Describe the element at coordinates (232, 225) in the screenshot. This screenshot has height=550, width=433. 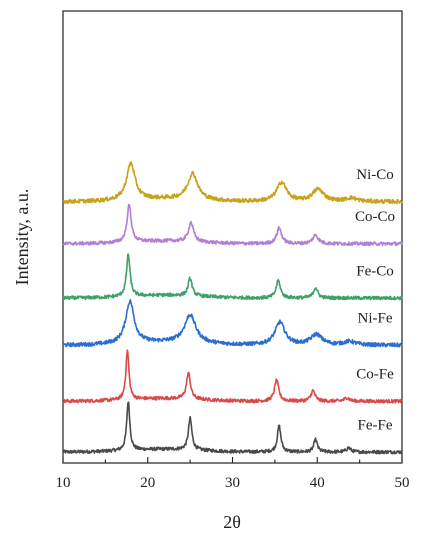
I see `series-line-co-co` at that location.